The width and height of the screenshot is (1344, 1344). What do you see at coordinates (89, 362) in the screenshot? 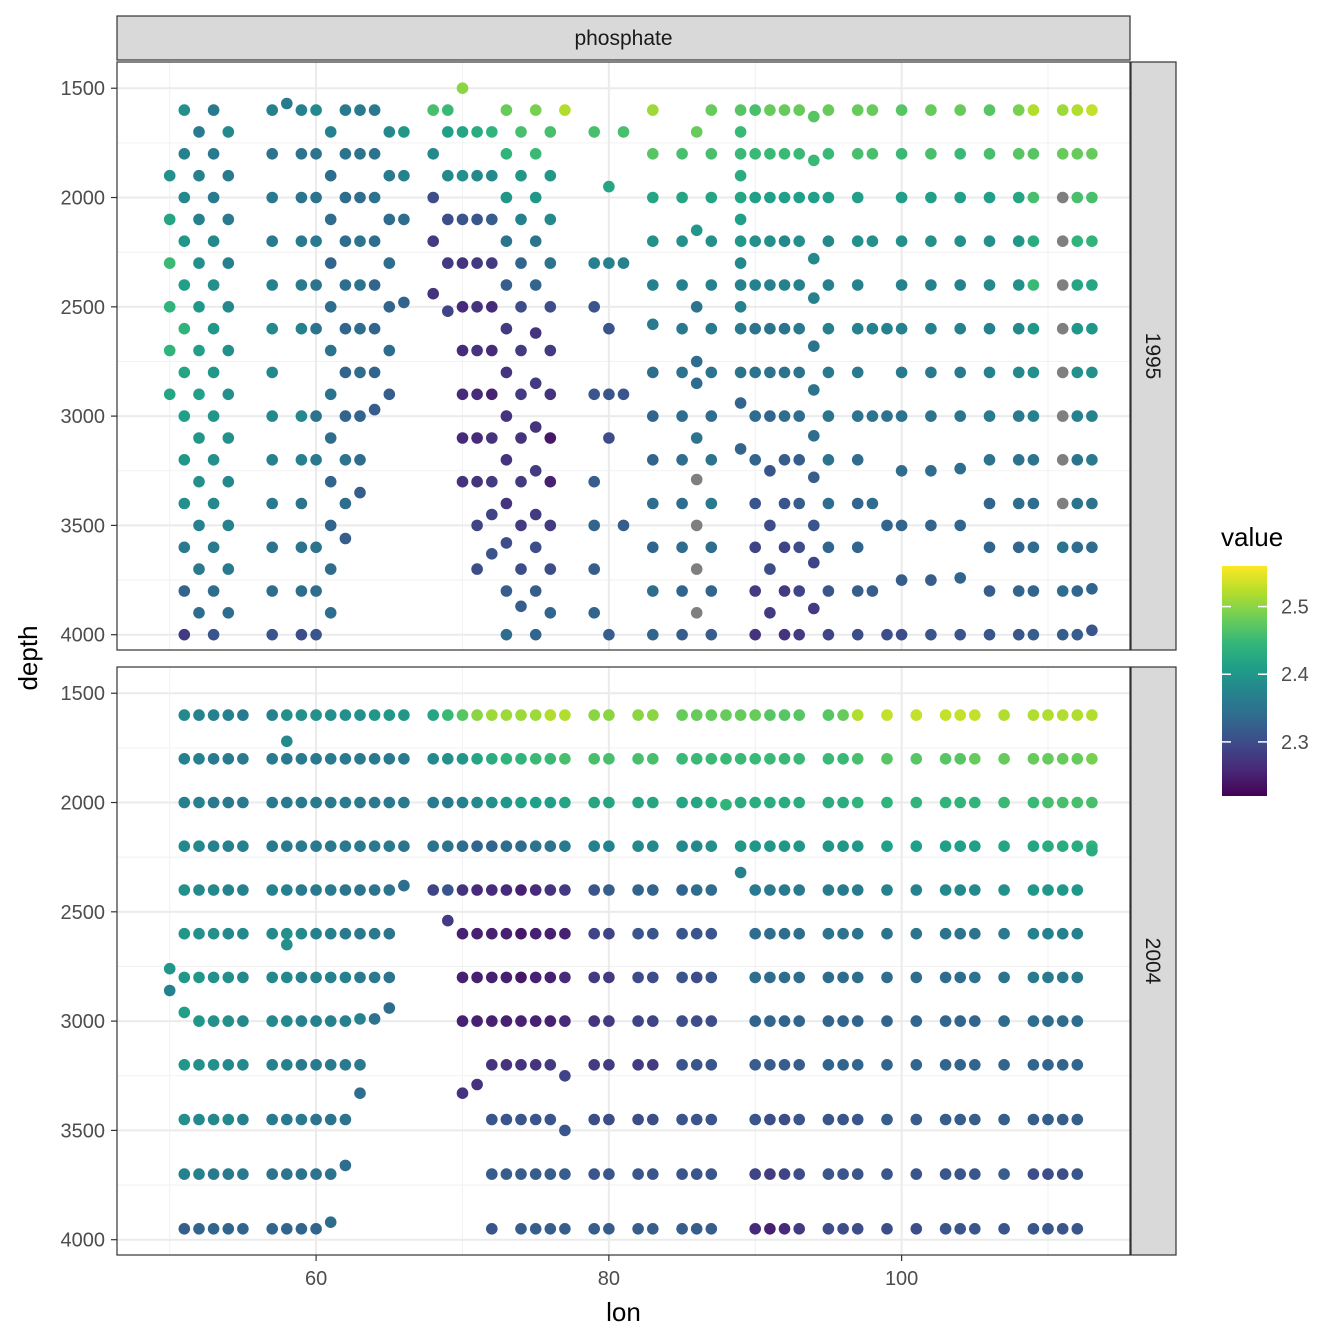
I see `panel-1995-y-axis: 1500 2000 2500 3000 3500 4000` at bounding box center [89, 362].